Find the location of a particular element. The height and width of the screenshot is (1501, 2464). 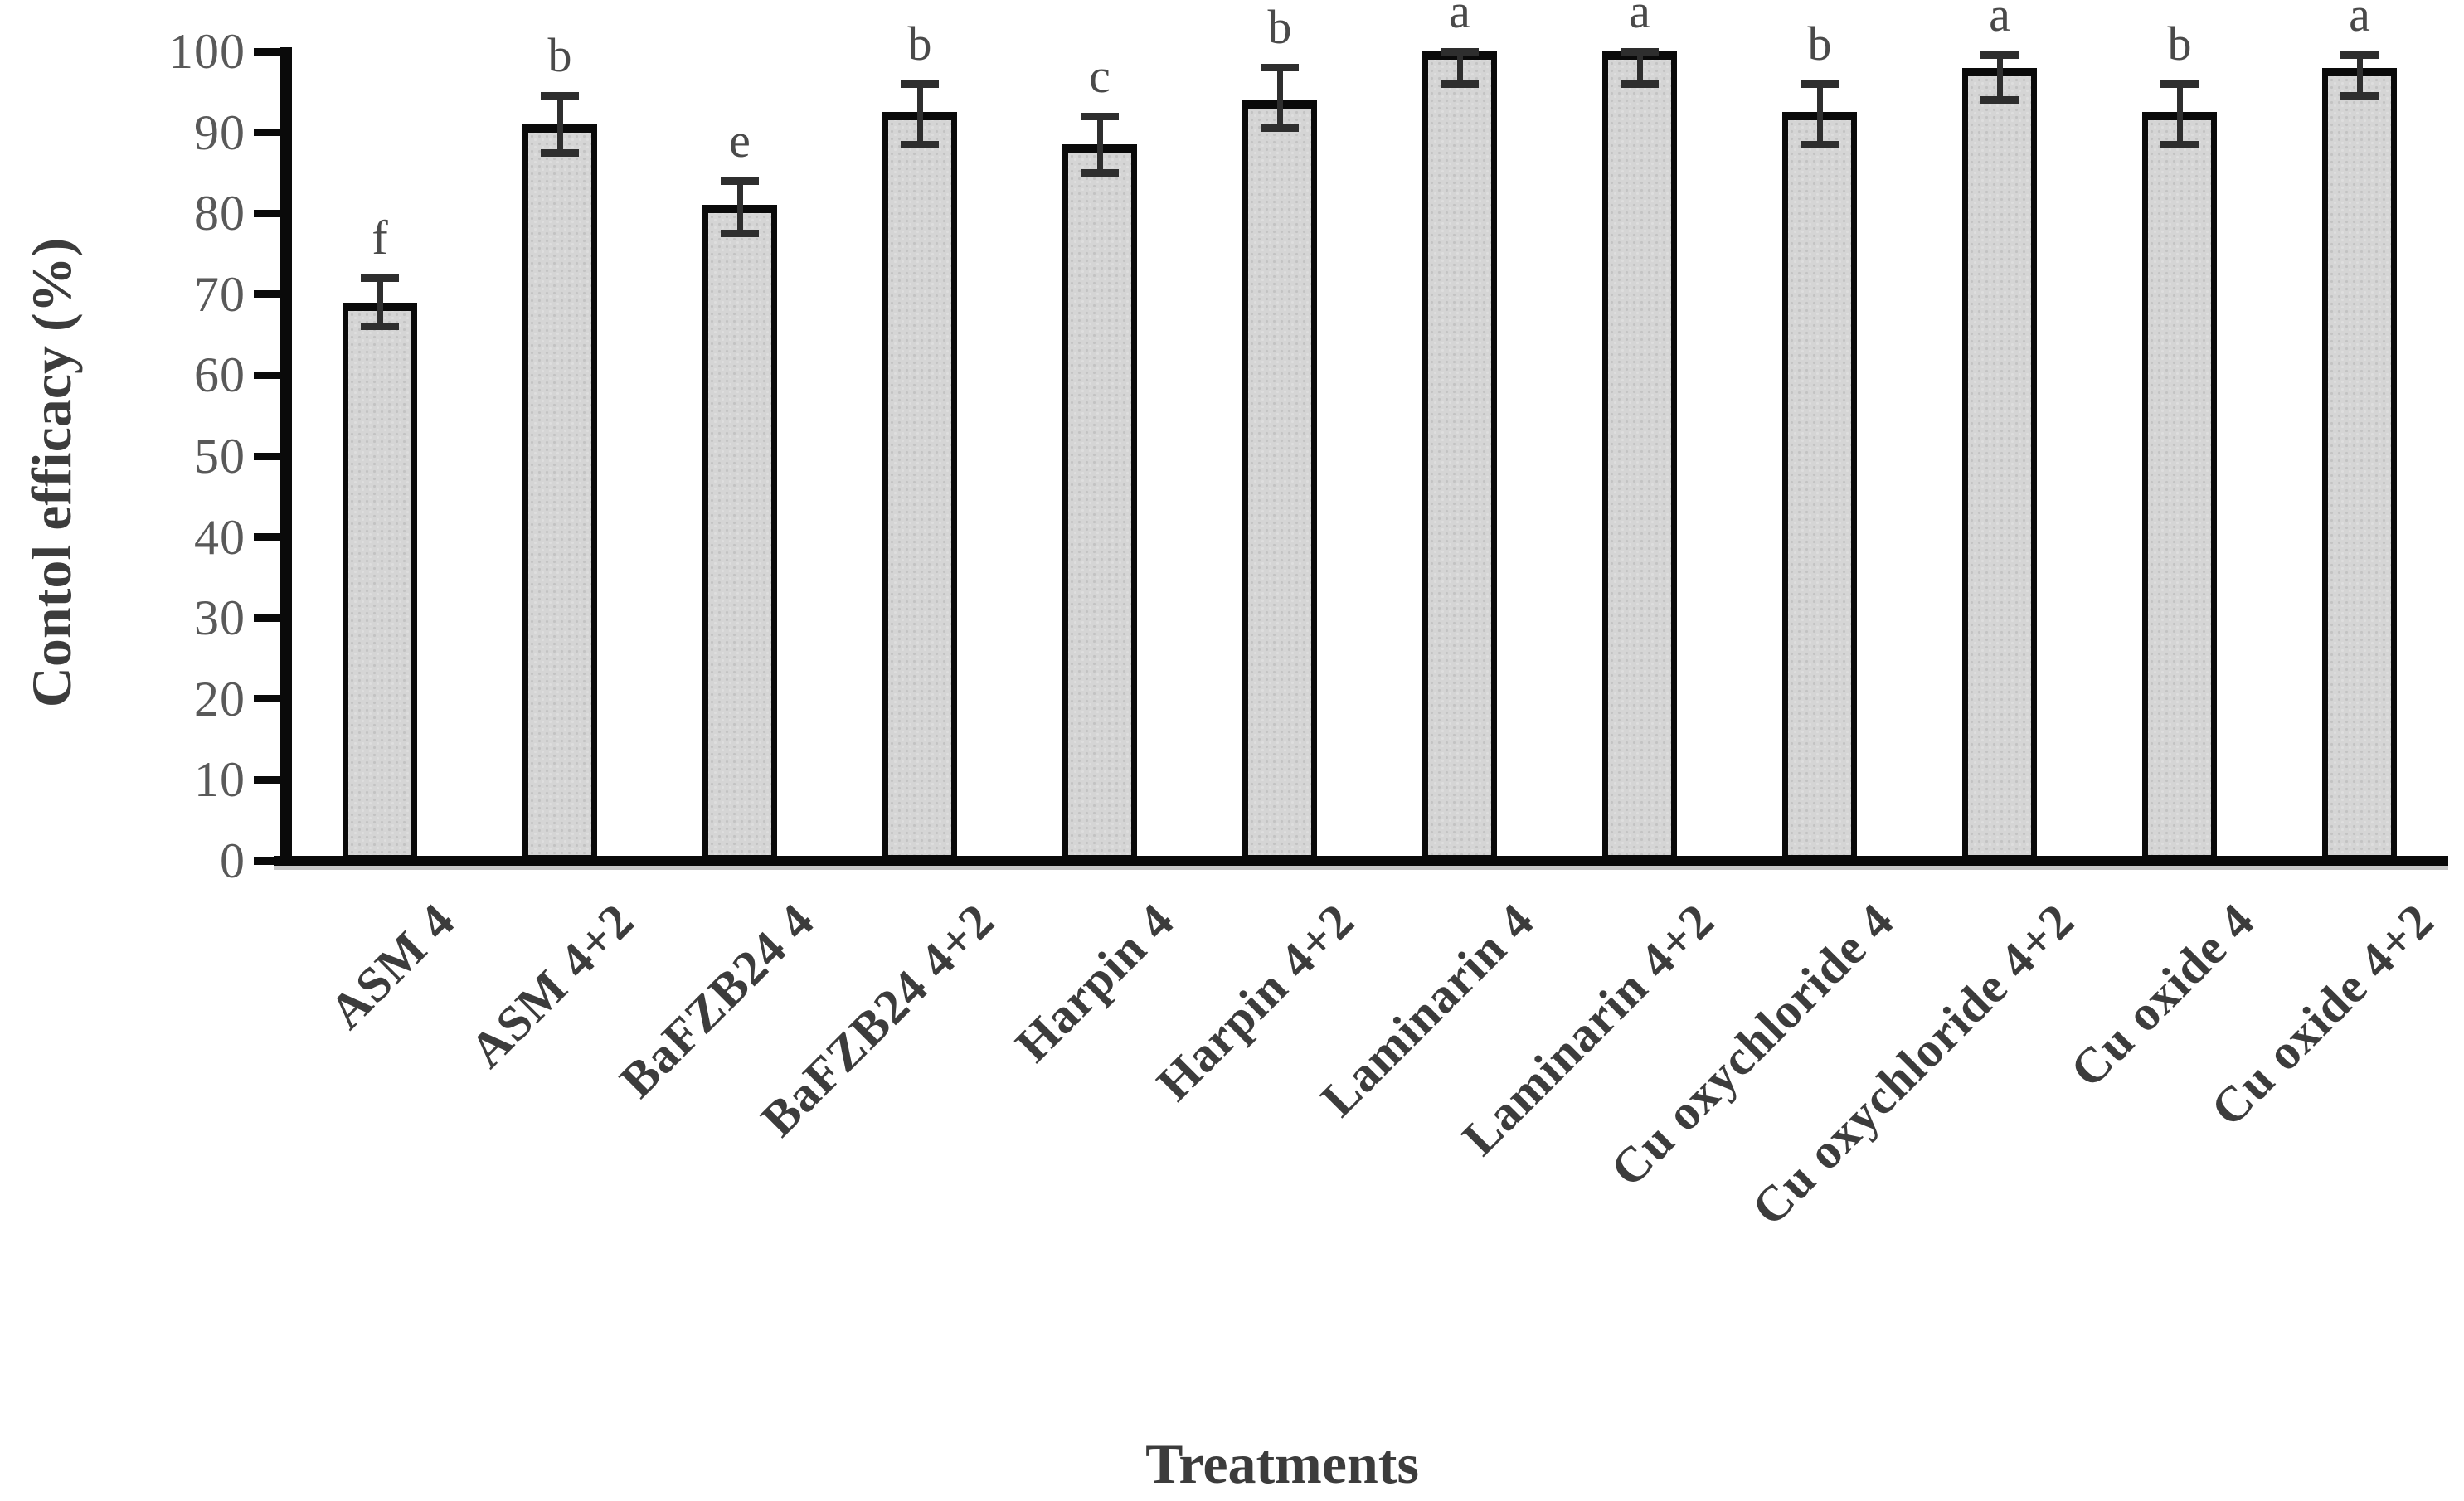

y-tick-label: 70 is located at coordinates (219, 294).